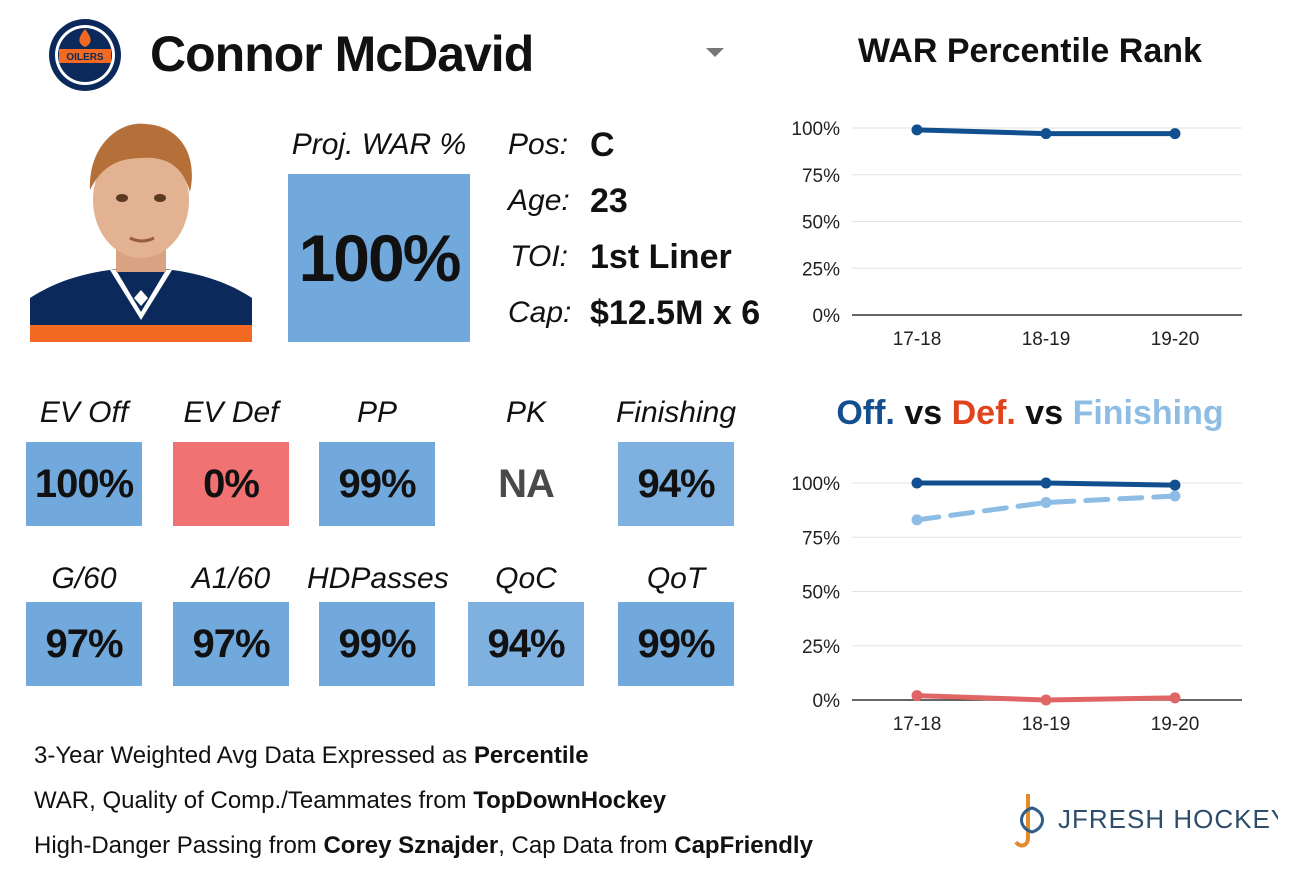 This screenshot has height=886, width=1298. Describe the element at coordinates (539, 200) in the screenshot. I see `age-label: Age:` at that location.